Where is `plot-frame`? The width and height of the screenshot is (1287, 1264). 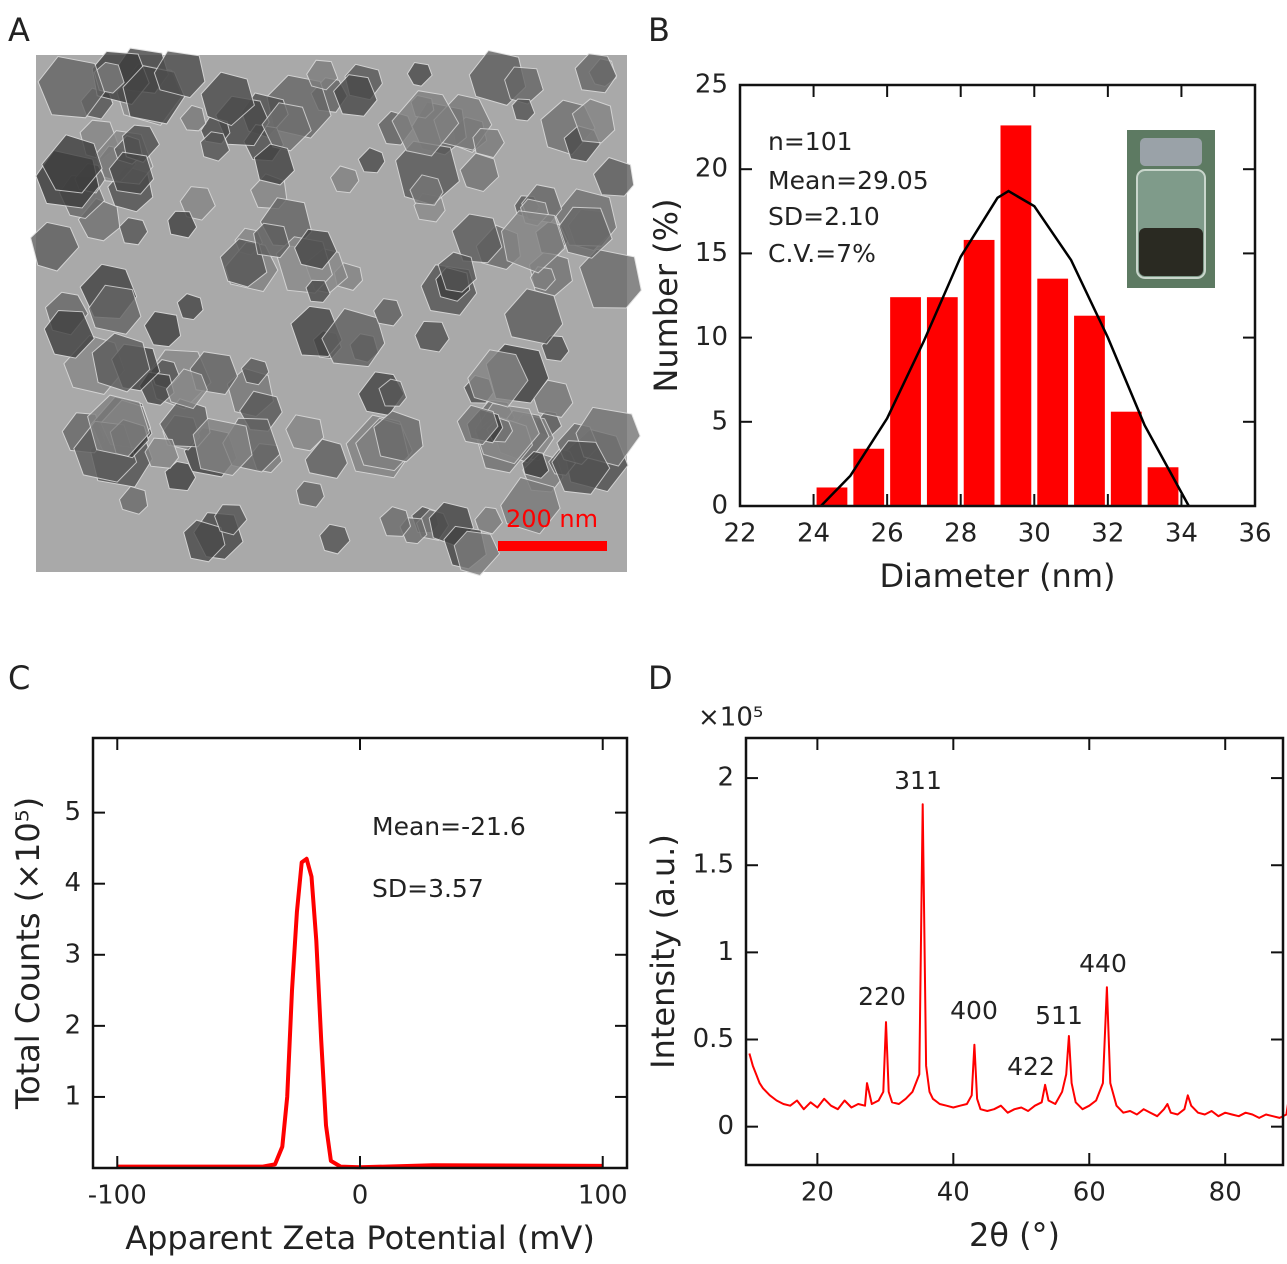
plot-frame is located at coordinates (997, 295).